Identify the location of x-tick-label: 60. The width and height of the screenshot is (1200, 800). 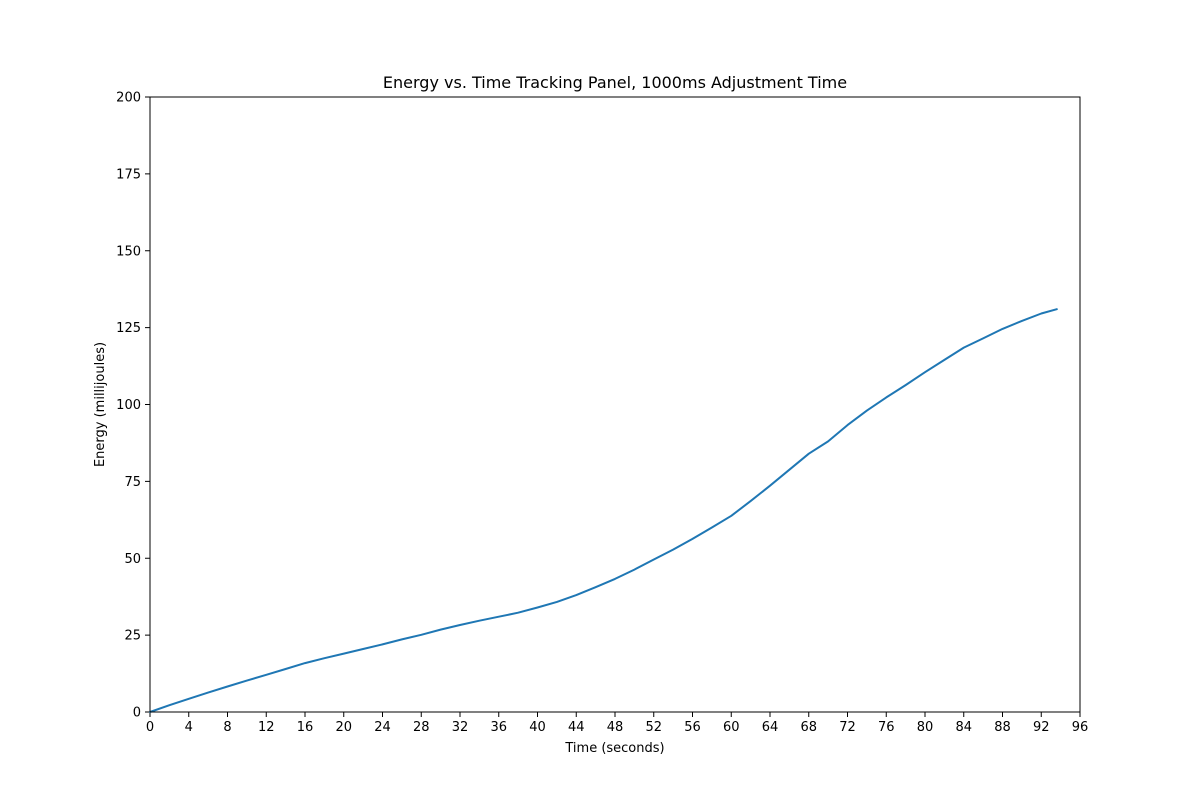
(731, 727).